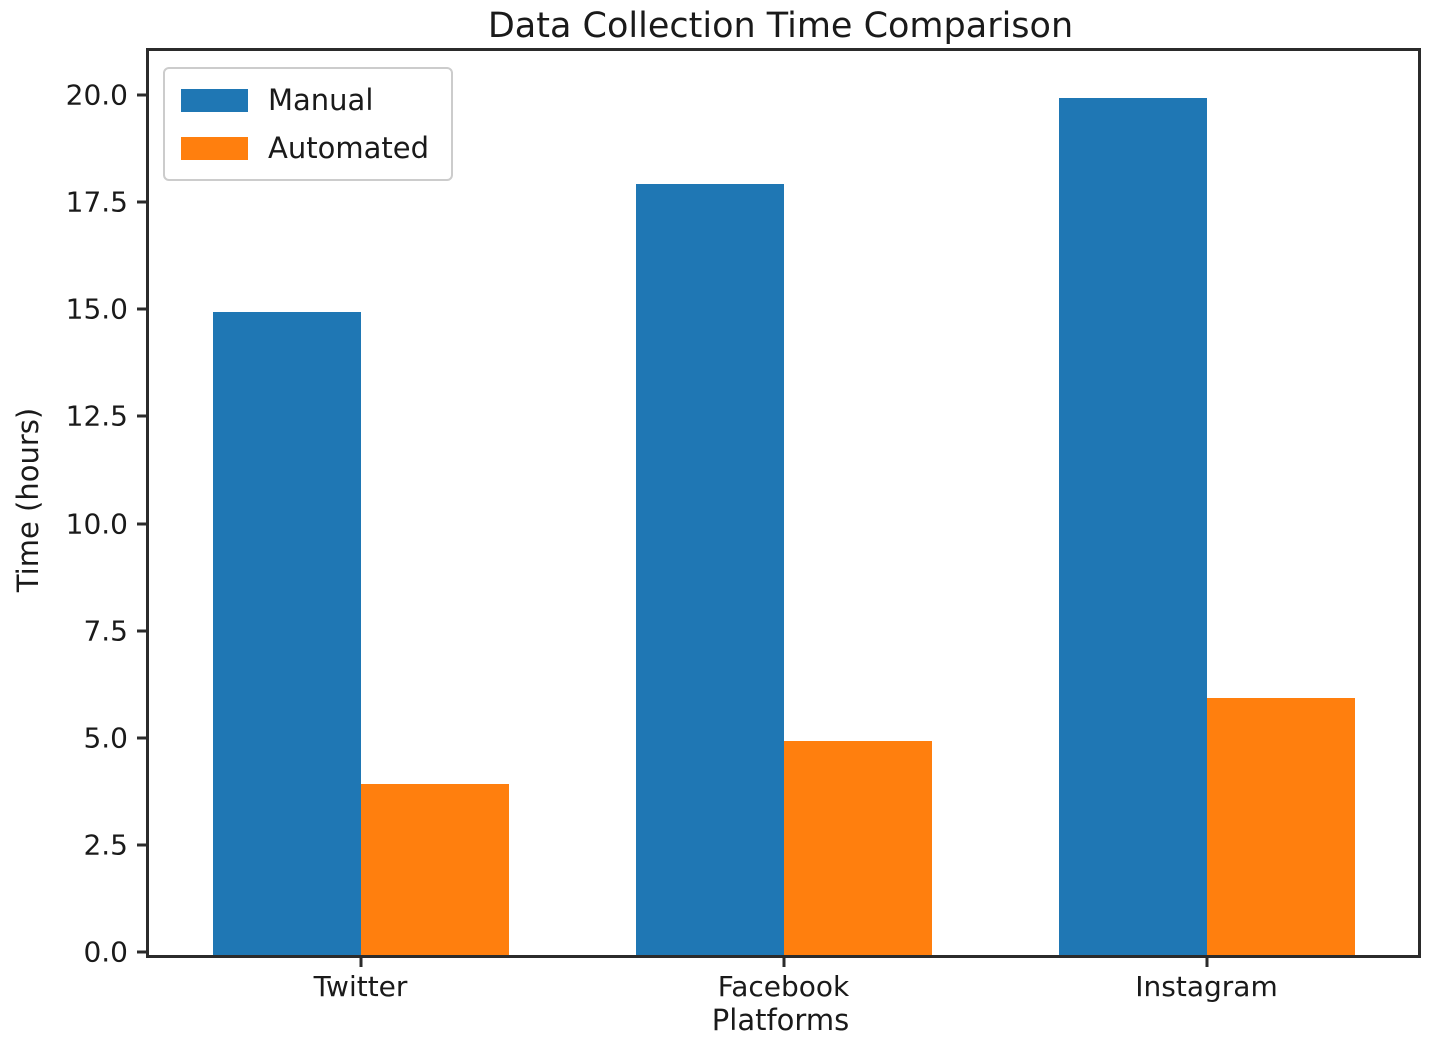  Describe the element at coordinates (360, 986) in the screenshot. I see `x-tick-label-twitter: Twitter` at that location.